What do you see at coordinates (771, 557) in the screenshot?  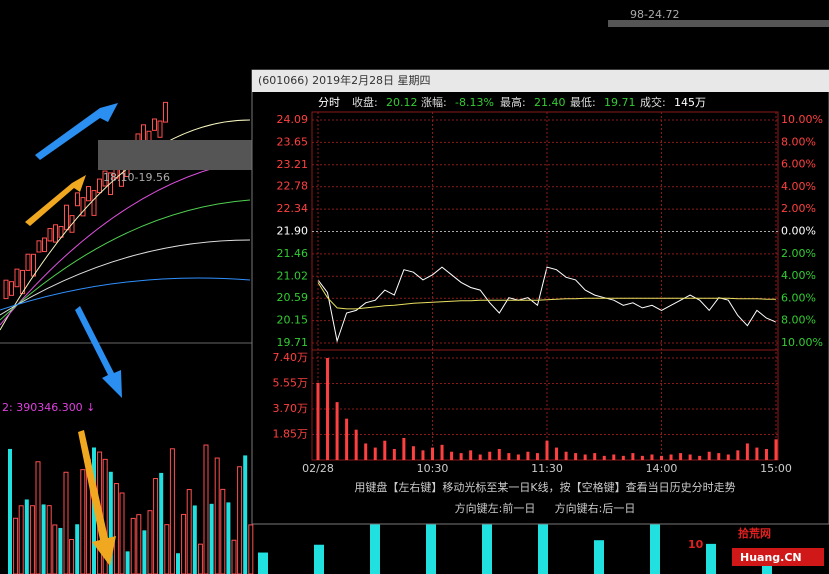 I see `watermark-site: Huang.CN` at bounding box center [771, 557].